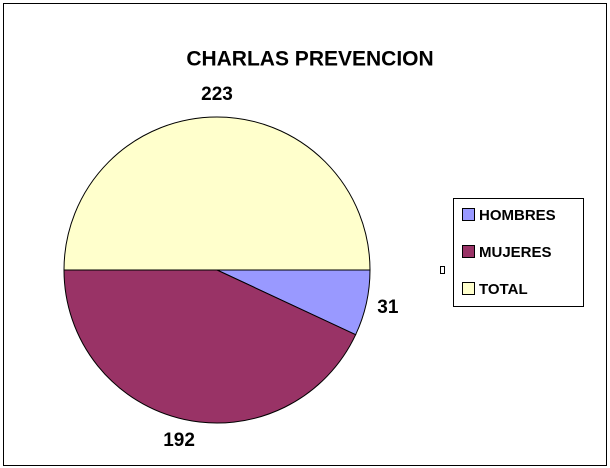 The image size is (610, 468). What do you see at coordinates (309, 59) in the screenshot?
I see `chart-title: CHARLAS PREVENCION` at bounding box center [309, 59].